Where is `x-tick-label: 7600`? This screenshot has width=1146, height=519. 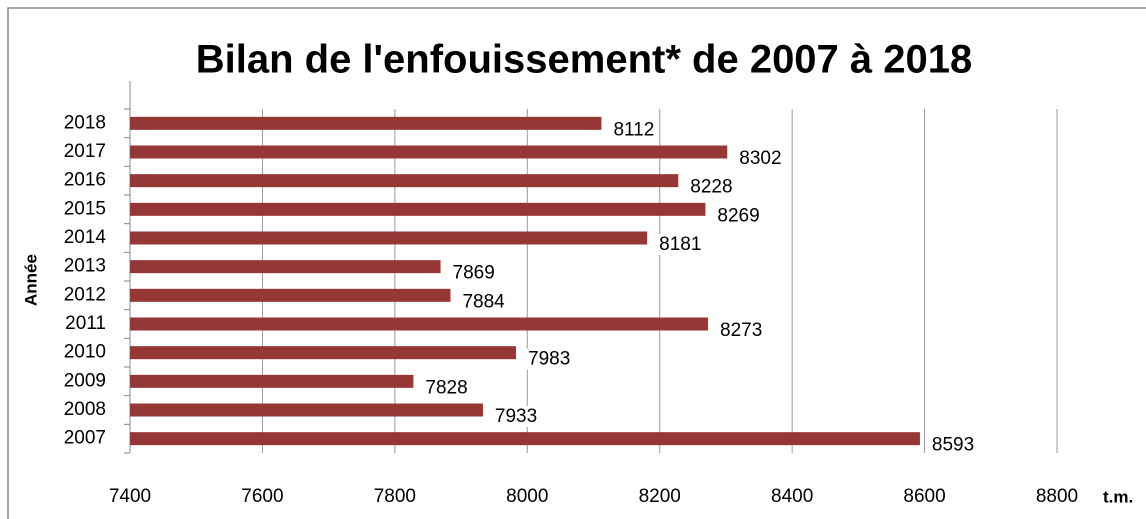 x-tick-label: 7600 is located at coordinates (262, 496).